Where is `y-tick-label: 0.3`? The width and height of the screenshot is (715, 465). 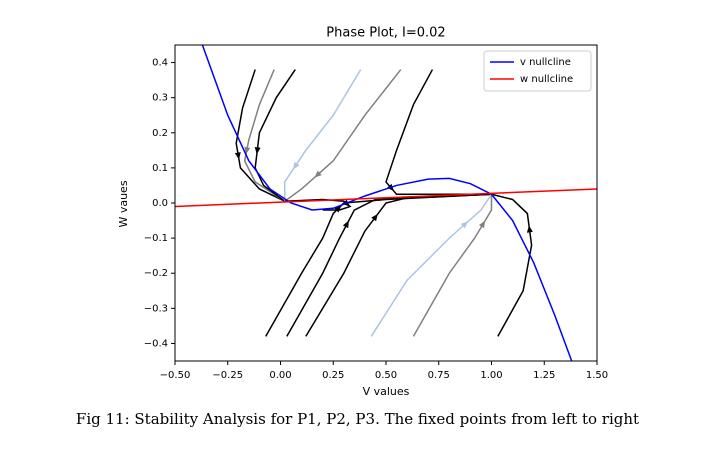
y-tick-label: 0.3 is located at coordinates (160, 98).